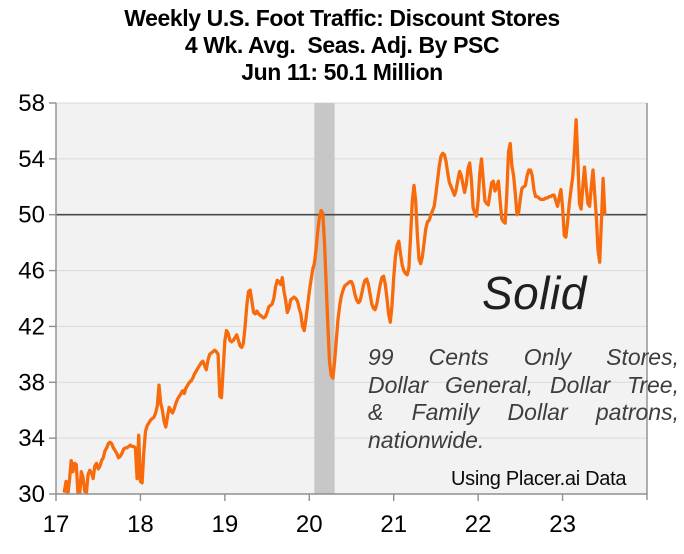 This screenshot has width=684, height=554. I want to click on y-tick-label-50: 50, so click(31, 215).